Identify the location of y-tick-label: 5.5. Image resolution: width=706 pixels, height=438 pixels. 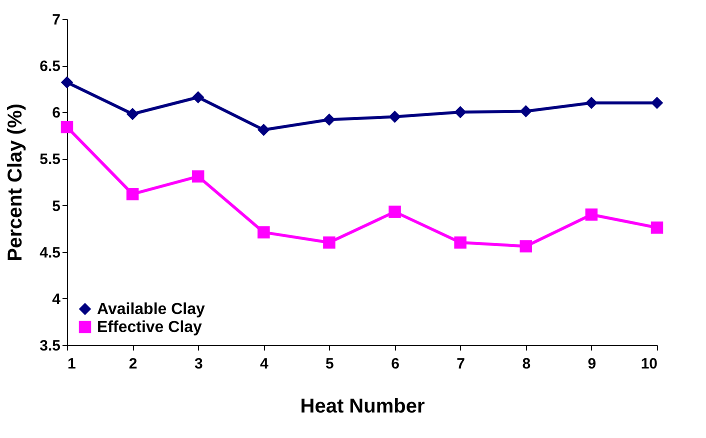
(50, 159).